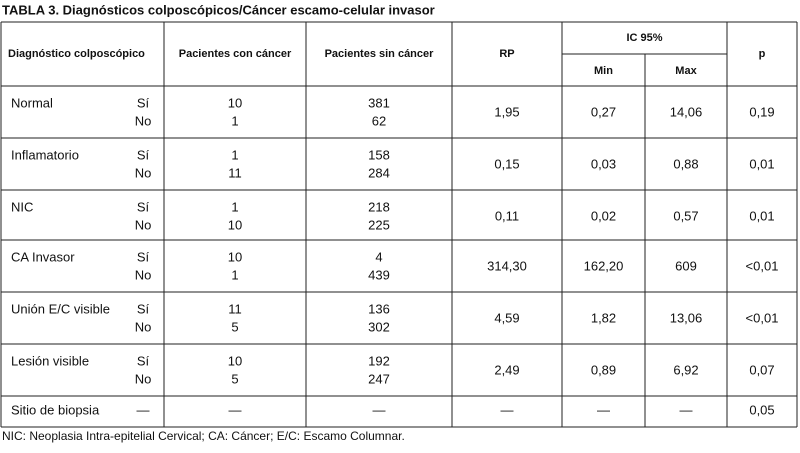 The image size is (800, 453). I want to click on cell: 4, so click(378, 256).